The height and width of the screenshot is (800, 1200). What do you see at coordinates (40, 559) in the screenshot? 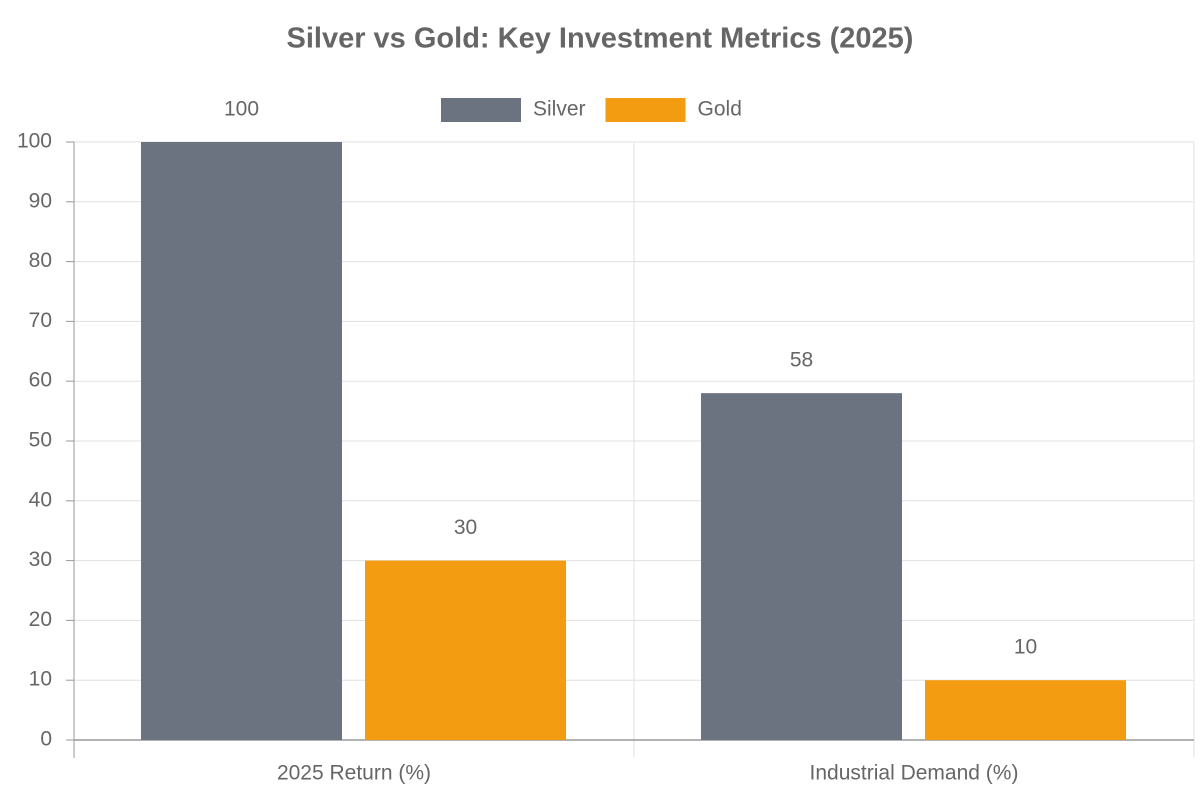
I see `y-tick-label: 30` at bounding box center [40, 559].